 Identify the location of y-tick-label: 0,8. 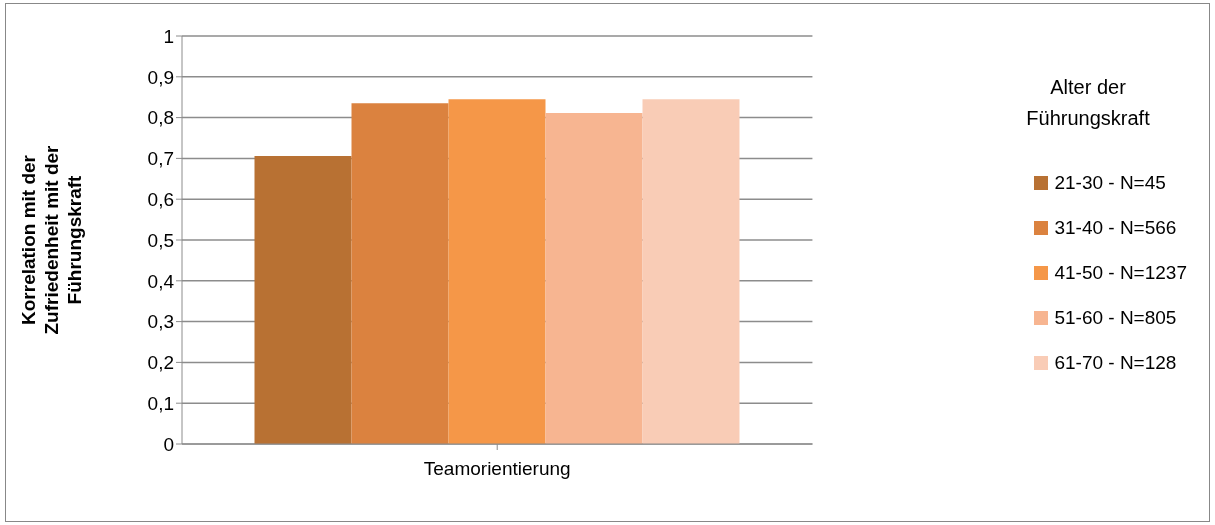
(160, 118).